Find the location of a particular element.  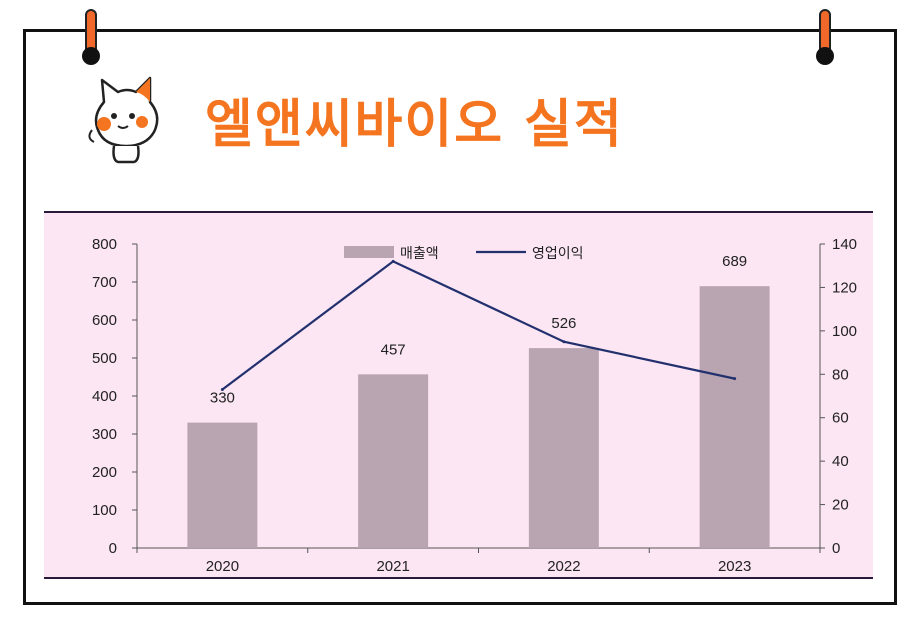

y-right-tick-label: 120 is located at coordinates (844, 287).